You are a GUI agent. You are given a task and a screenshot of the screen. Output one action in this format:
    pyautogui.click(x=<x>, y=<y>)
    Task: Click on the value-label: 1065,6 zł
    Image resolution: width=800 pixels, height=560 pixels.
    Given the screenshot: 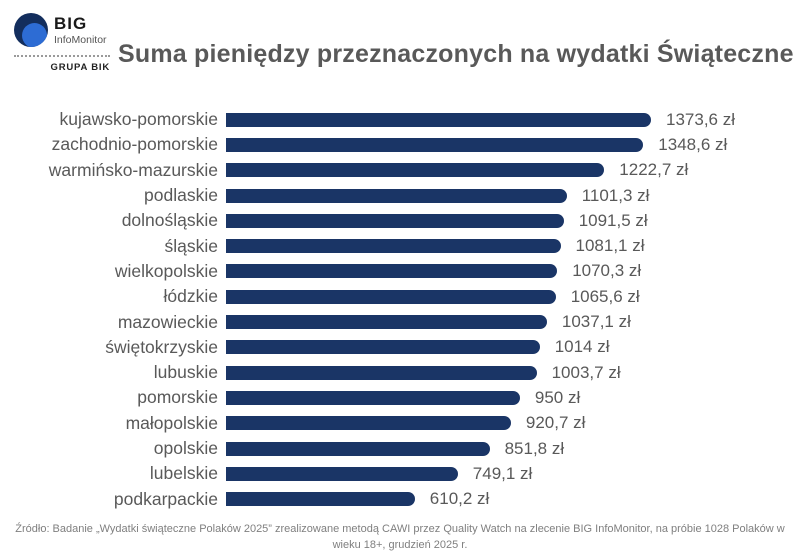 What is the action you would take?
    pyautogui.click(x=605, y=296)
    